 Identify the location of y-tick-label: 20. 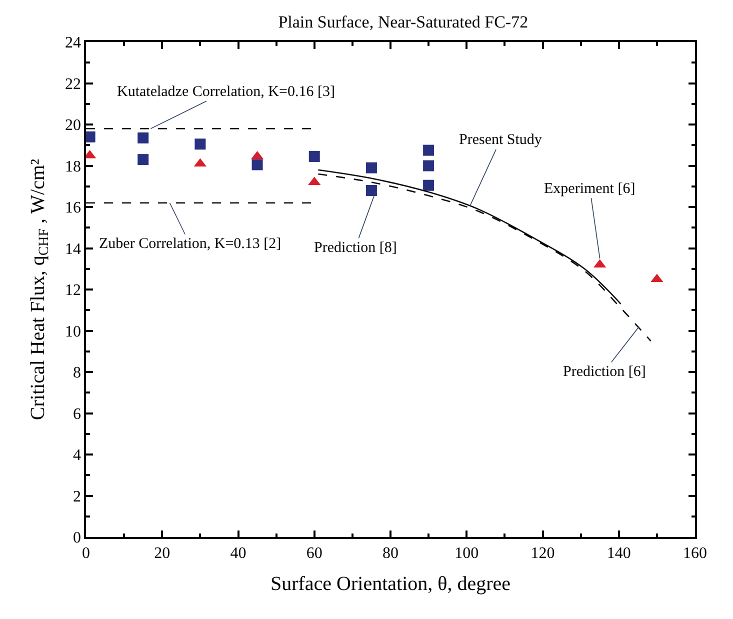
(73, 125).